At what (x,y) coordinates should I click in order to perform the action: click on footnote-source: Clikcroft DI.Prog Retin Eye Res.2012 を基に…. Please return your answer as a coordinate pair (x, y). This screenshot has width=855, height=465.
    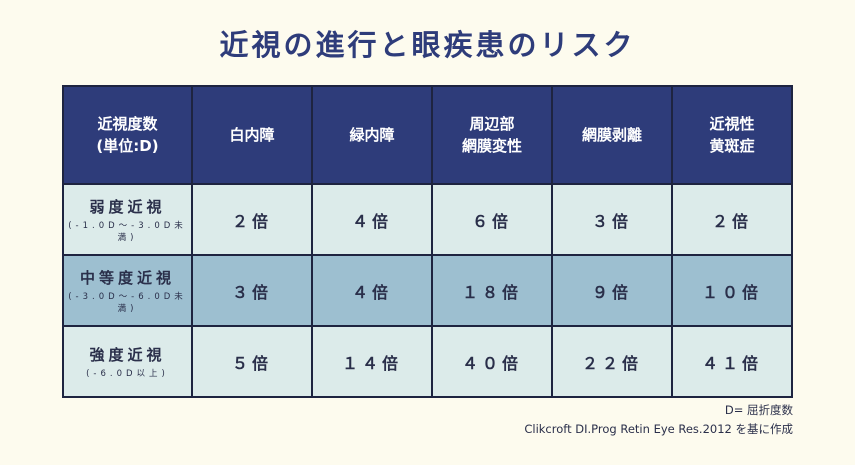
    Looking at the image, I should click on (658, 429).